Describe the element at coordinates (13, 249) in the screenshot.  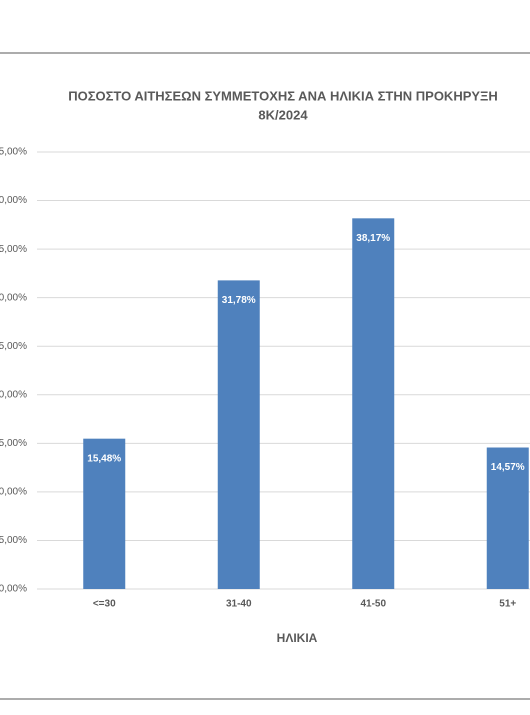
I see `y-tick-label: 35,00%` at that location.